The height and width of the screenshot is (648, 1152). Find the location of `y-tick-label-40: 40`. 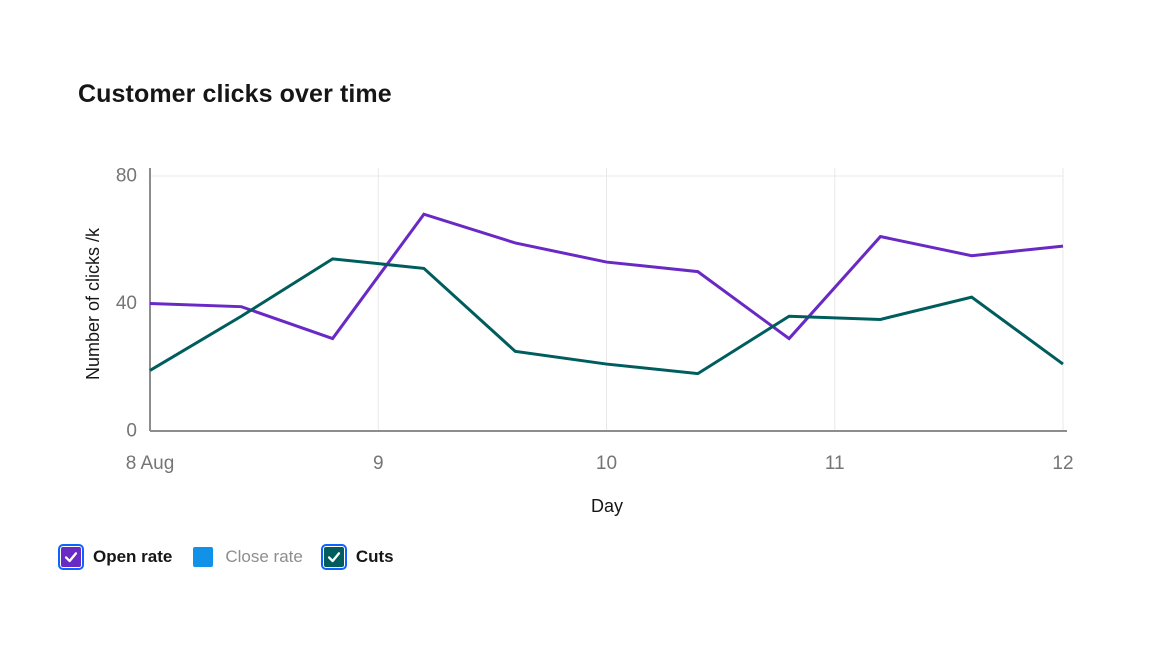

y-tick-label-40: 40 is located at coordinates (126, 303).